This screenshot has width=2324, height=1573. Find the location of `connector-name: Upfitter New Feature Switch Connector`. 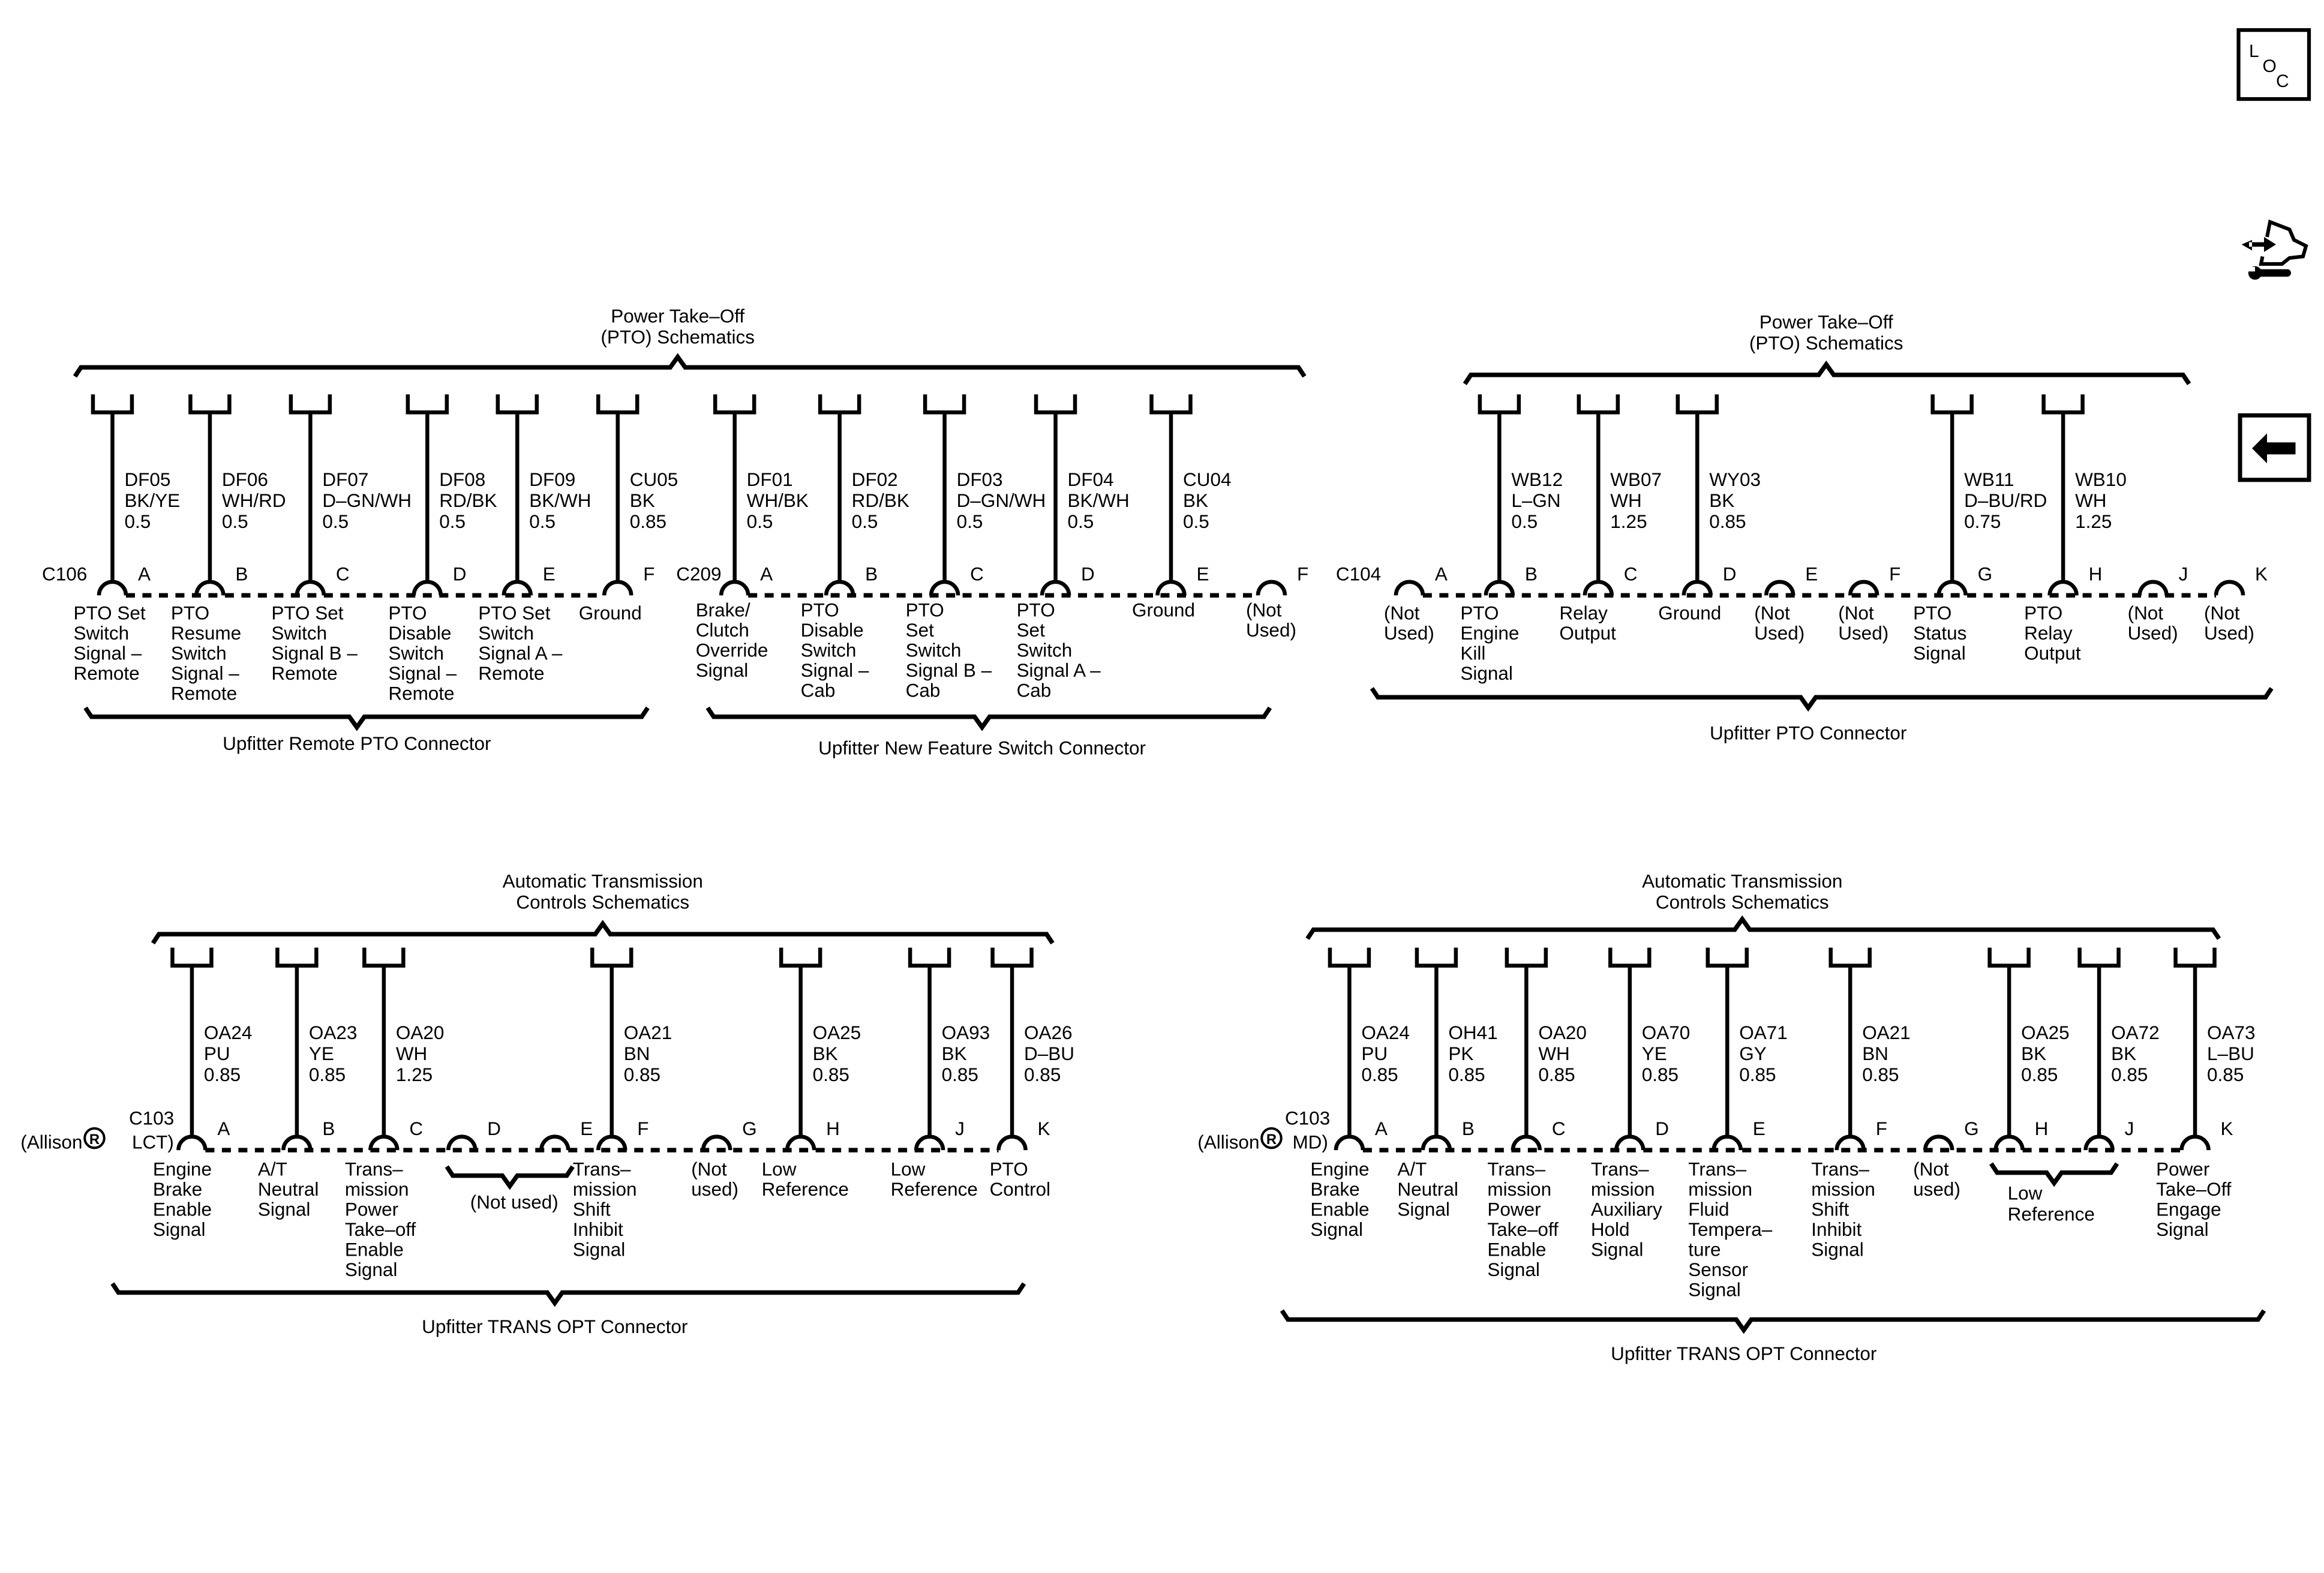

connector-name: Upfitter New Feature Switch Connector is located at coordinates (982, 747).